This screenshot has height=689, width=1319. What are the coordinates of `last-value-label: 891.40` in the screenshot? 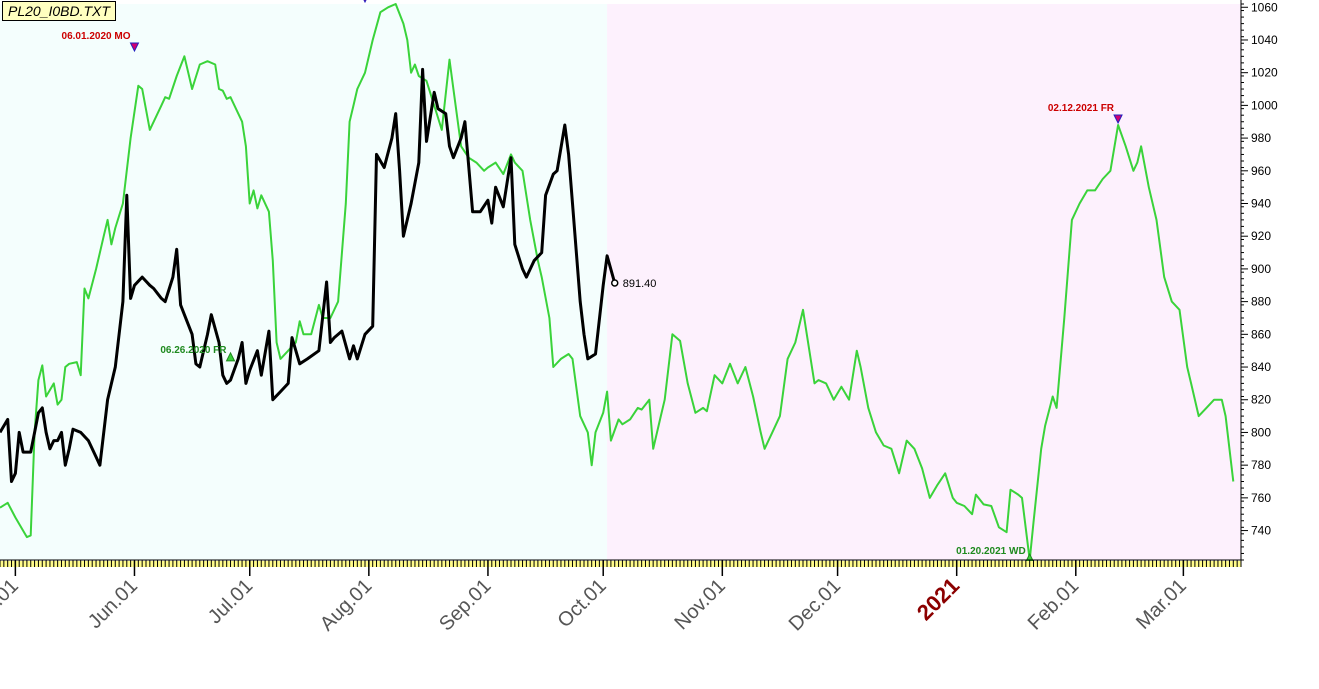 It's located at (640, 284).